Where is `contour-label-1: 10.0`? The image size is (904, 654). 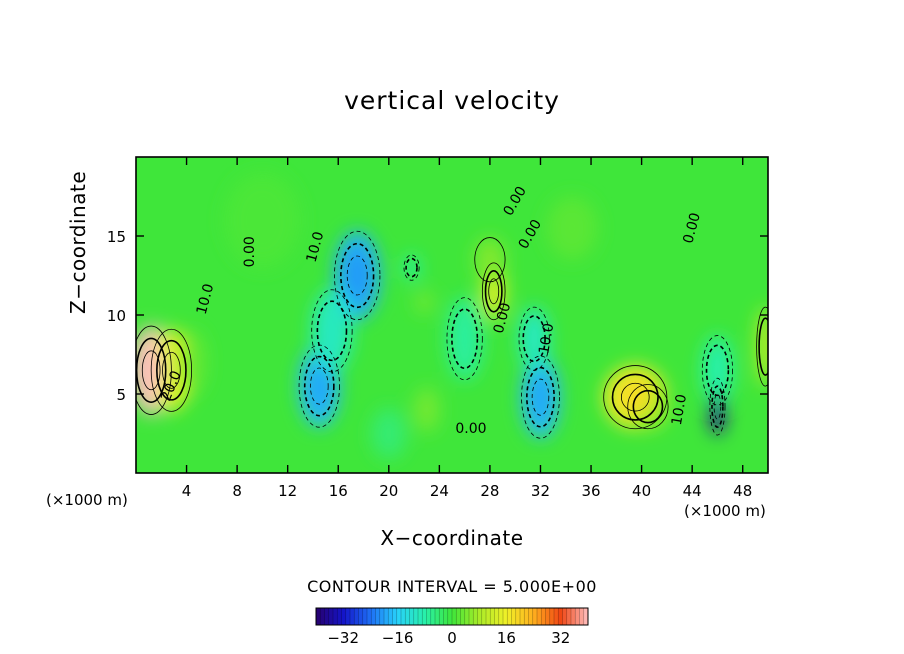
contour-label-1: 10.0 is located at coordinates (206, 299).